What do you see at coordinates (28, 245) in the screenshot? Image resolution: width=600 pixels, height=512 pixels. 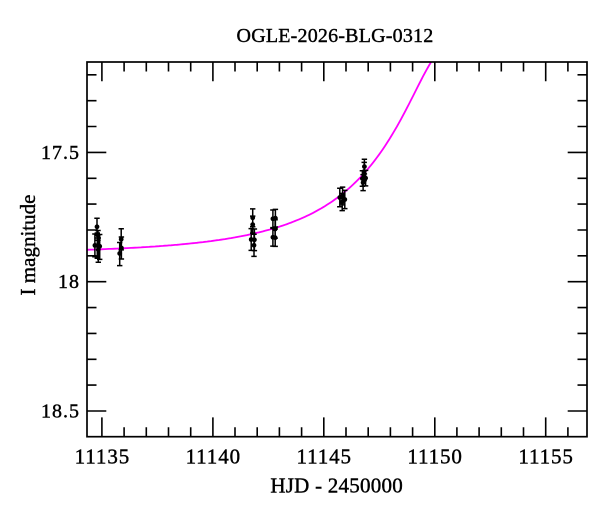 I see `svg-text: I magnitude` at bounding box center [28, 245].